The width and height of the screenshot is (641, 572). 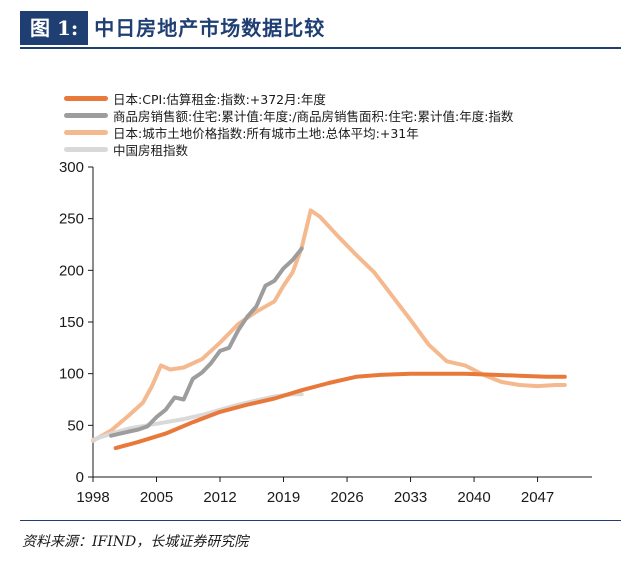 What do you see at coordinates (156, 497) in the screenshot?
I see `x-tick-label: 2005` at bounding box center [156, 497].